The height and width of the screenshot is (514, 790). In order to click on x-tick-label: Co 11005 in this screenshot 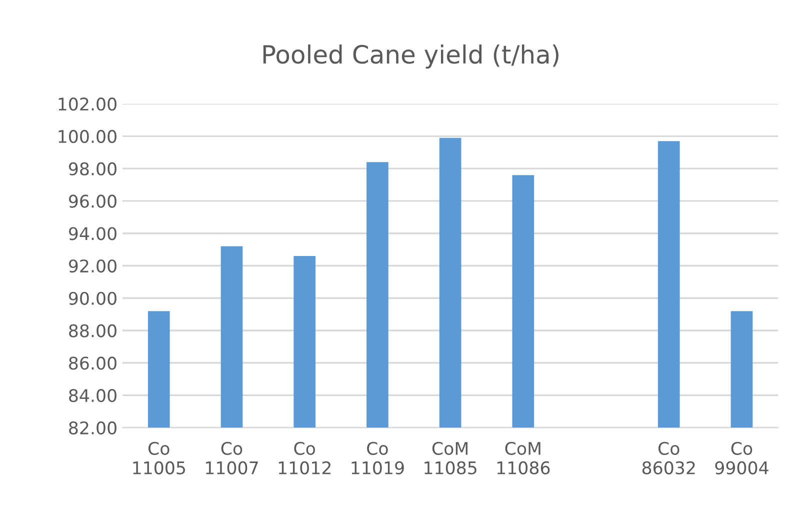, I will do `click(159, 458)`.